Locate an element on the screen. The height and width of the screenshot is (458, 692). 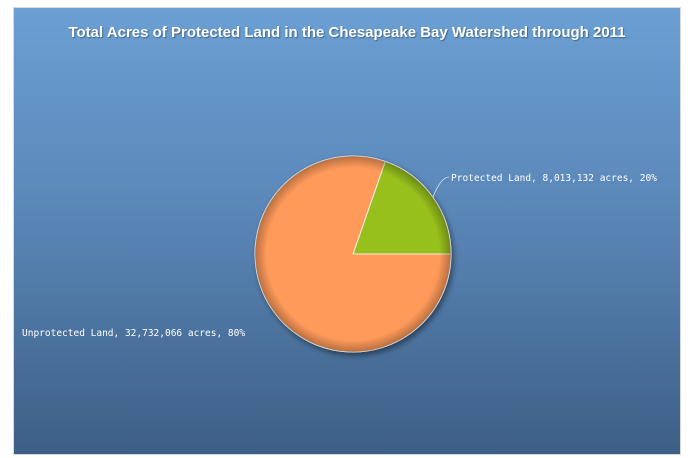
pie-rim-shading is located at coordinates (353, 254).